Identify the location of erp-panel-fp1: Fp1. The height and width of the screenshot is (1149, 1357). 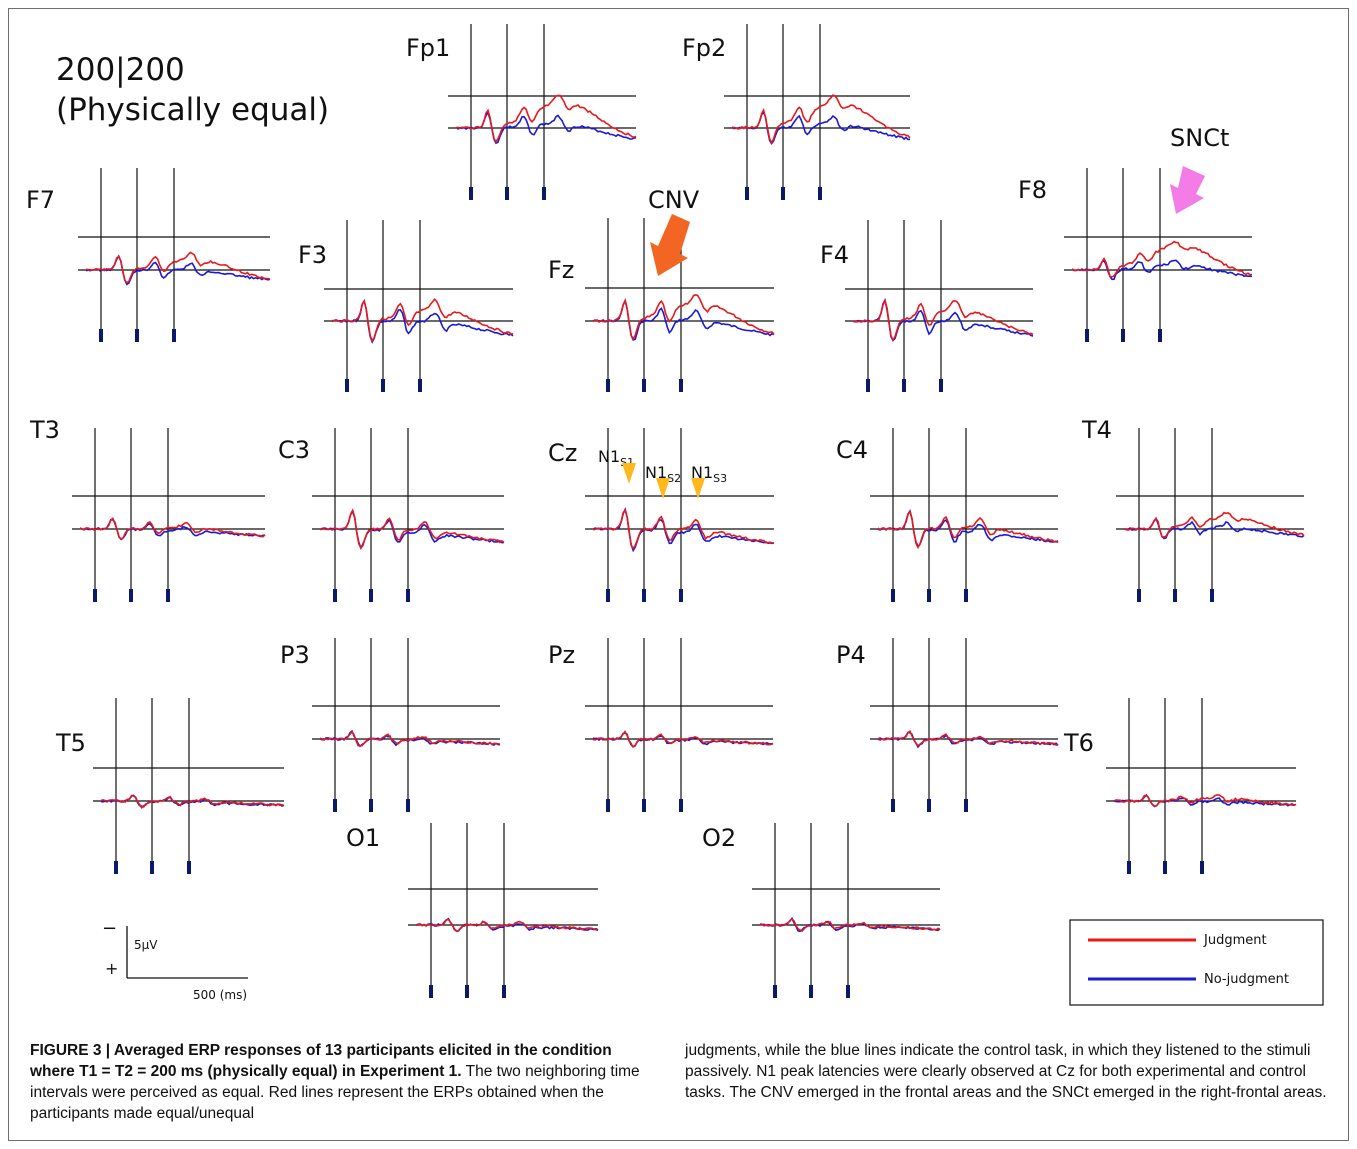
(521, 112).